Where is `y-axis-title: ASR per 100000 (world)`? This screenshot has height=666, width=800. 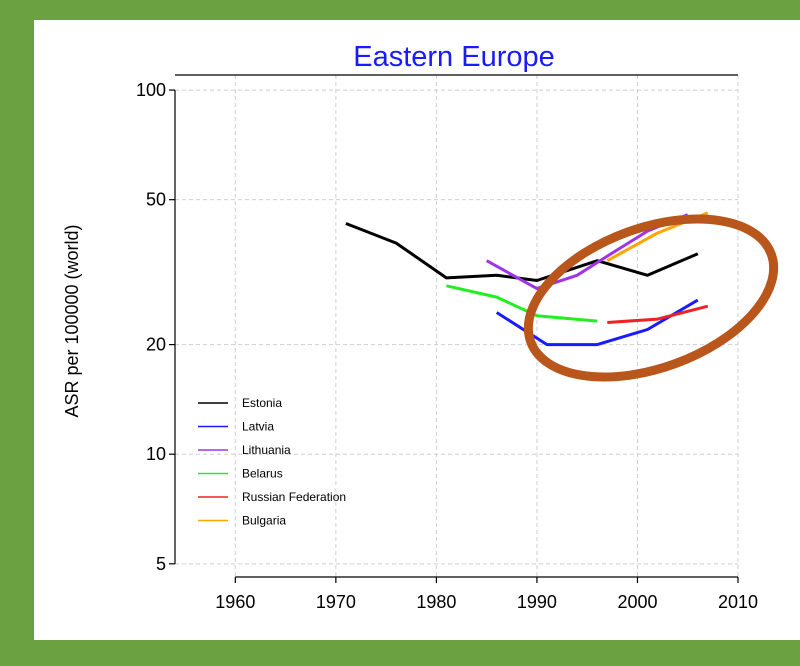 y-axis-title: ASR per 100000 (world) is located at coordinates (72, 320).